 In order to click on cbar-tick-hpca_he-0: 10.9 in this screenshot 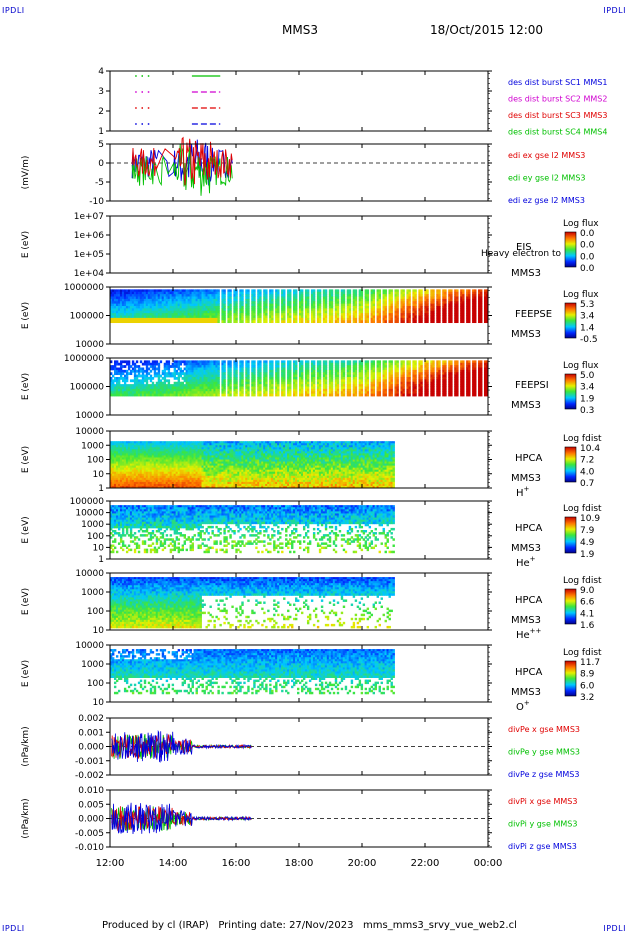, I will do `click(590, 519)`.